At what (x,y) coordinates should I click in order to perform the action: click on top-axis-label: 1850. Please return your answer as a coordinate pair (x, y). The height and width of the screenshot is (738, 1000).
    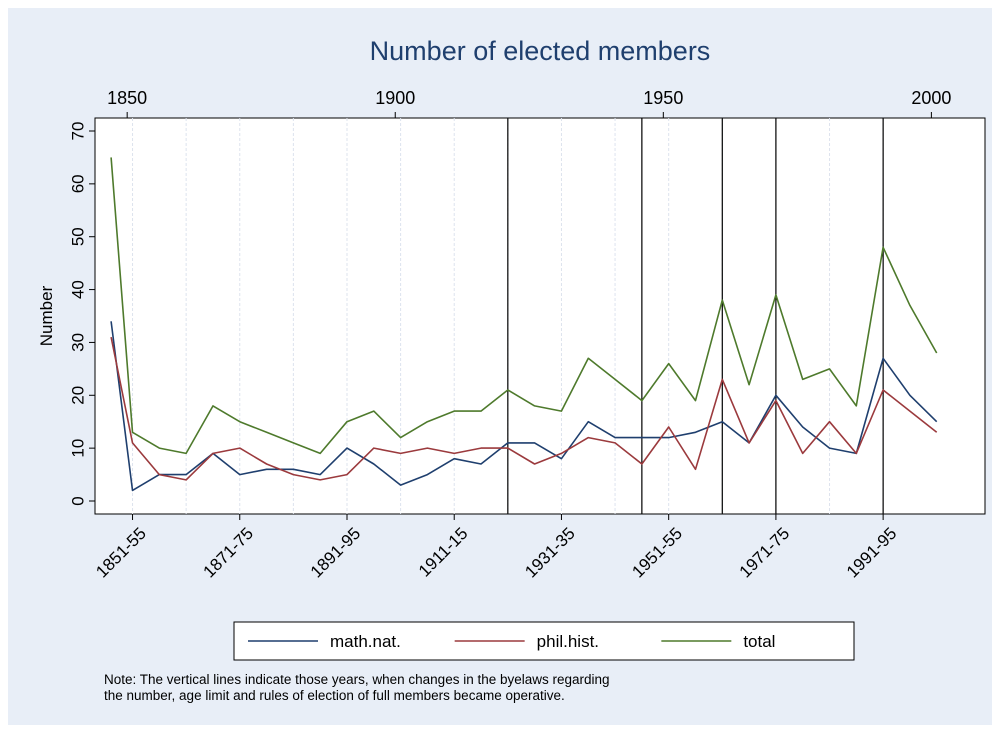
    Looking at the image, I should click on (127, 98).